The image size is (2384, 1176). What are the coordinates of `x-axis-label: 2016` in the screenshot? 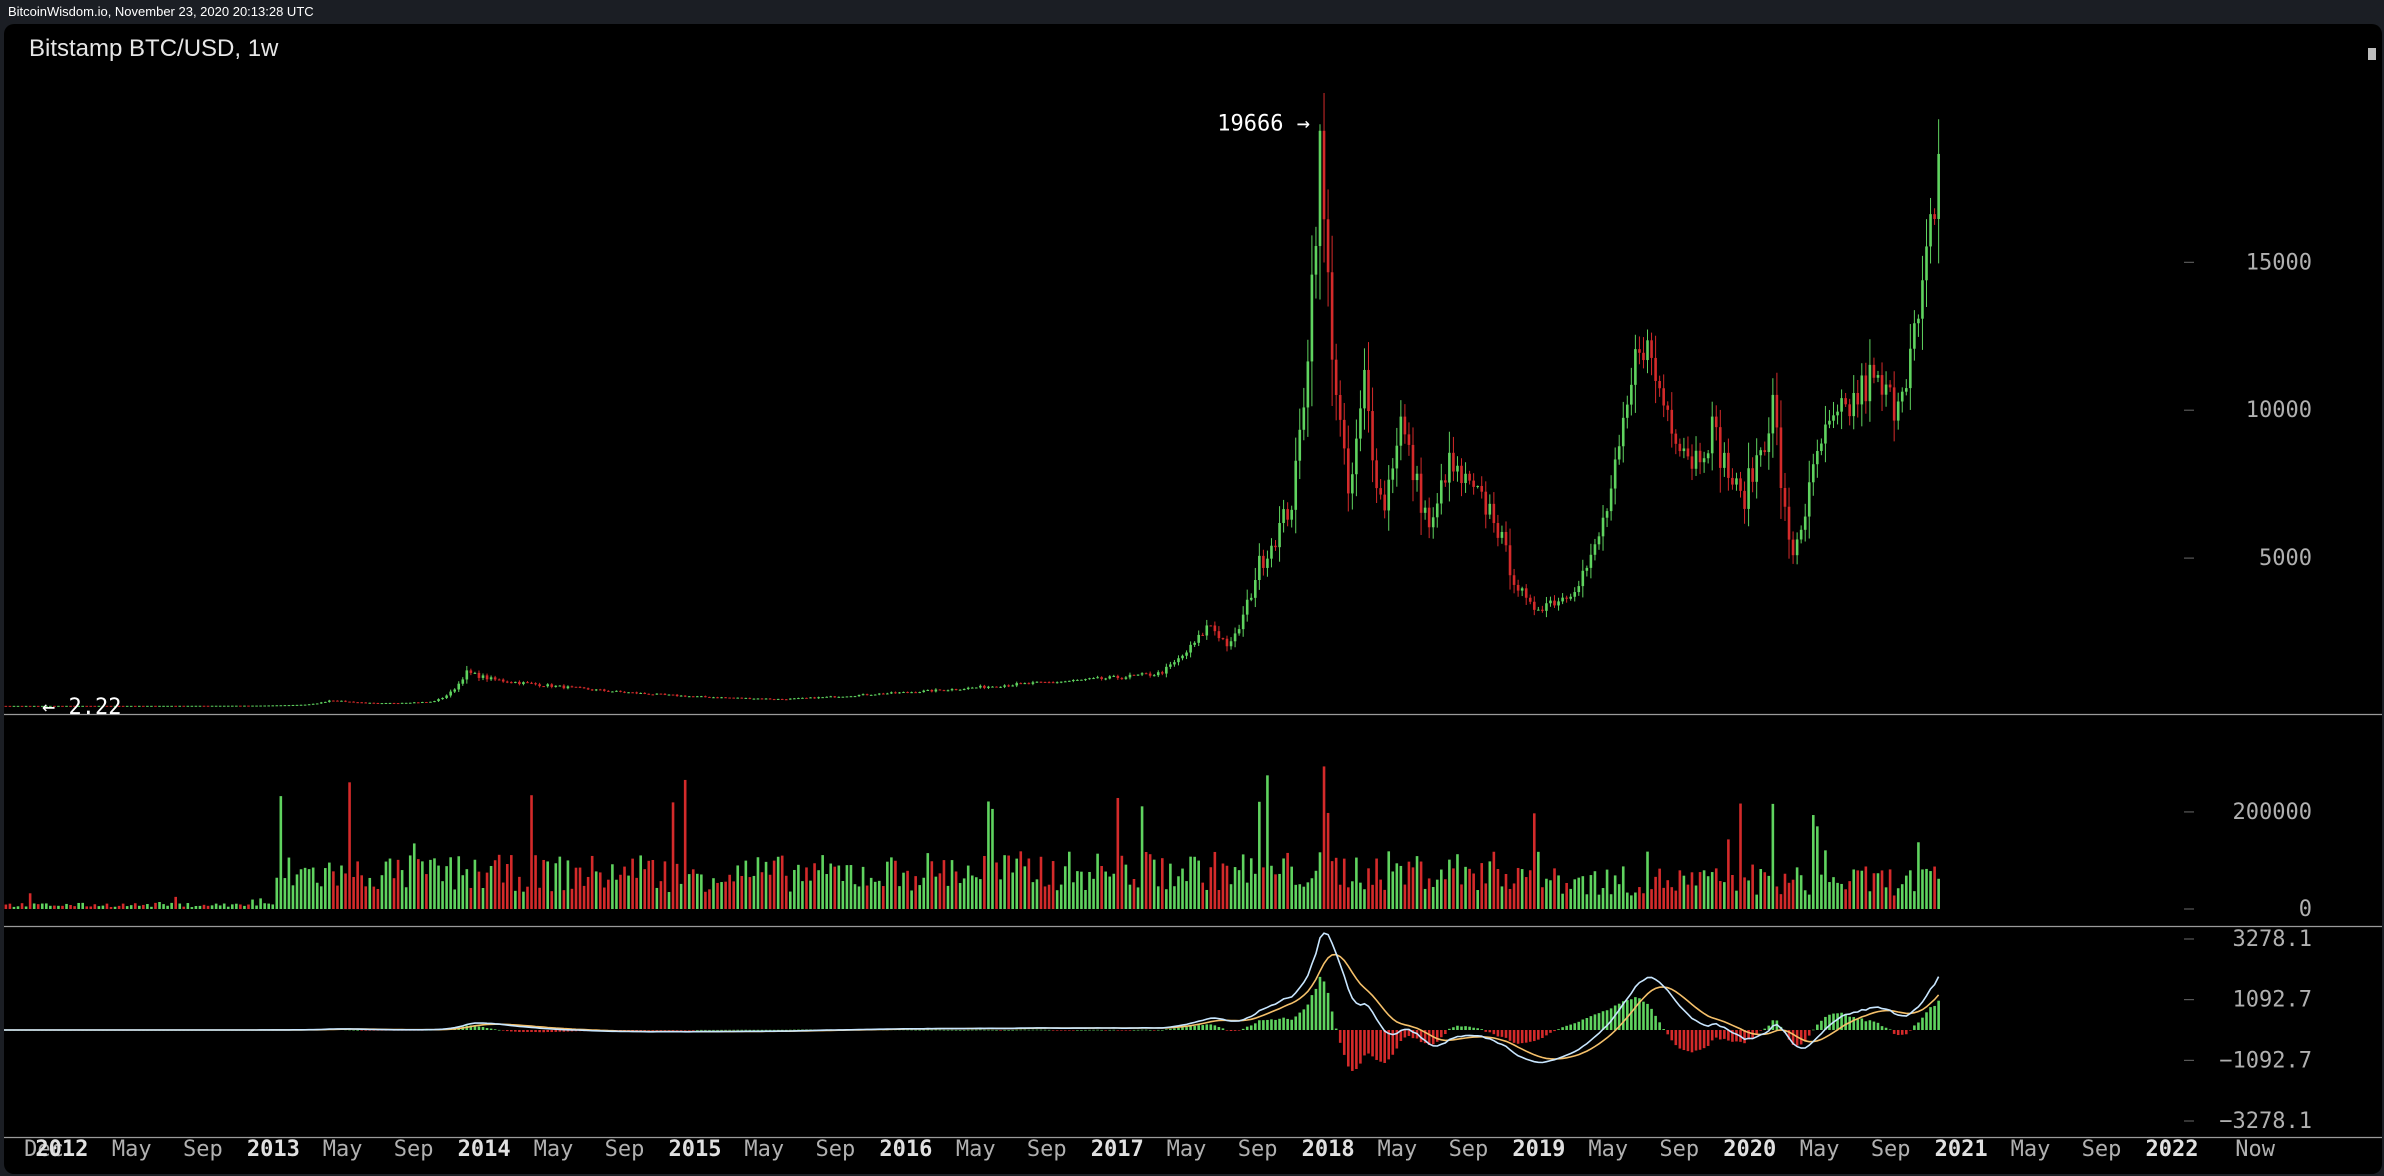 It's located at (905, 1149).